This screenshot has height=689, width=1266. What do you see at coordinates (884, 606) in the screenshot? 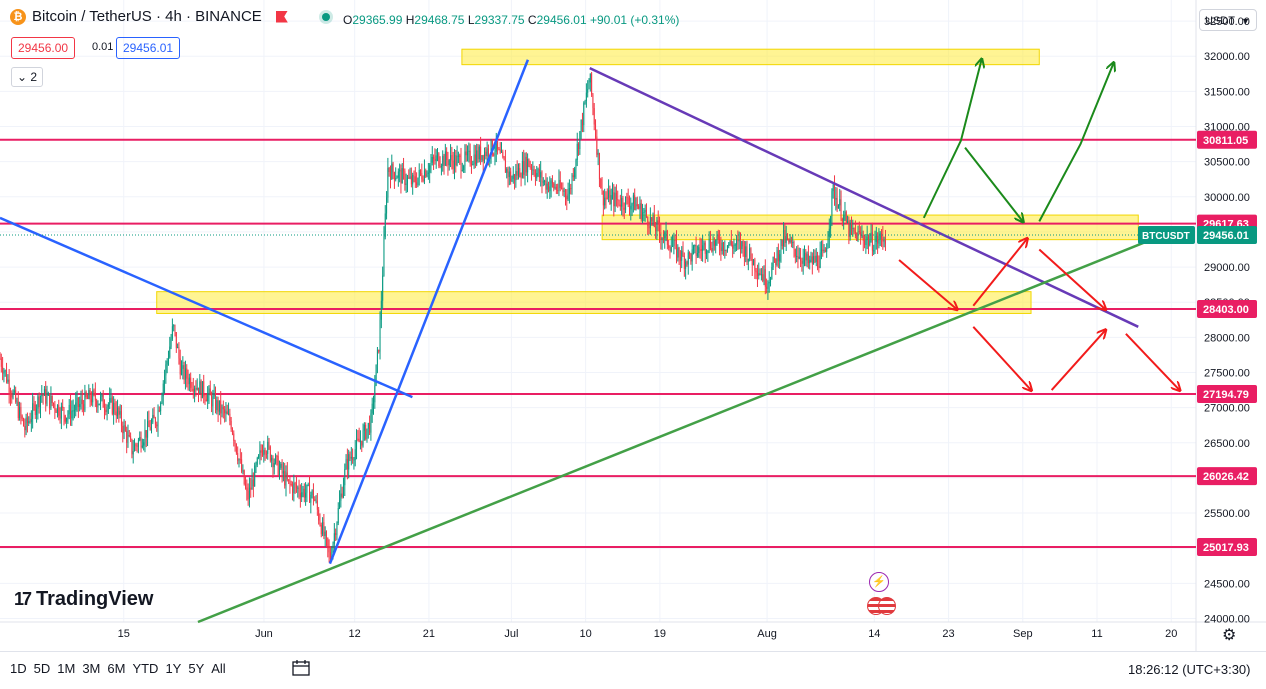
I see `us-events-icon` at bounding box center [884, 606].